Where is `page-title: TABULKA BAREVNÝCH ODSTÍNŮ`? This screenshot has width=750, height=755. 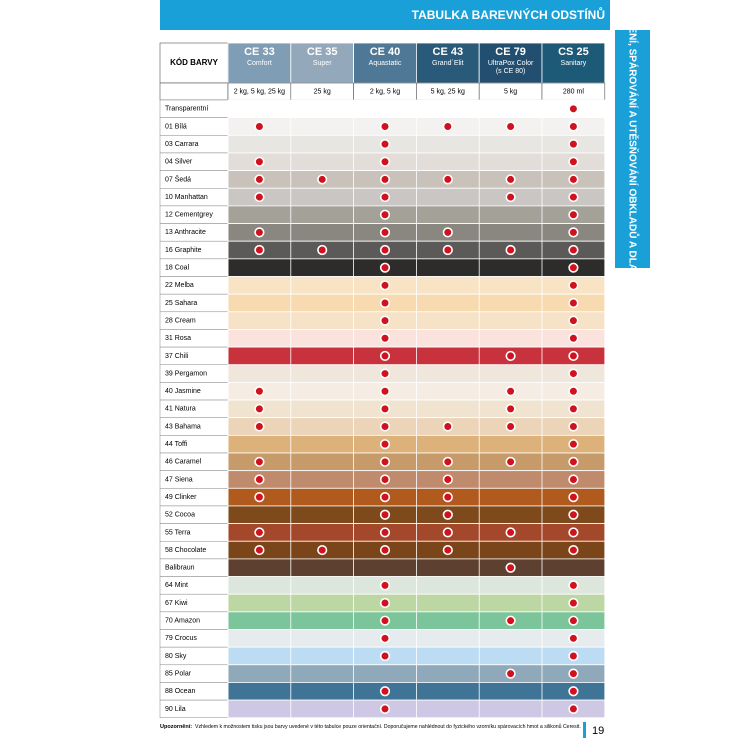 page-title: TABULKA BAREVNÝCH ODSTÍNŮ is located at coordinates (508, 14).